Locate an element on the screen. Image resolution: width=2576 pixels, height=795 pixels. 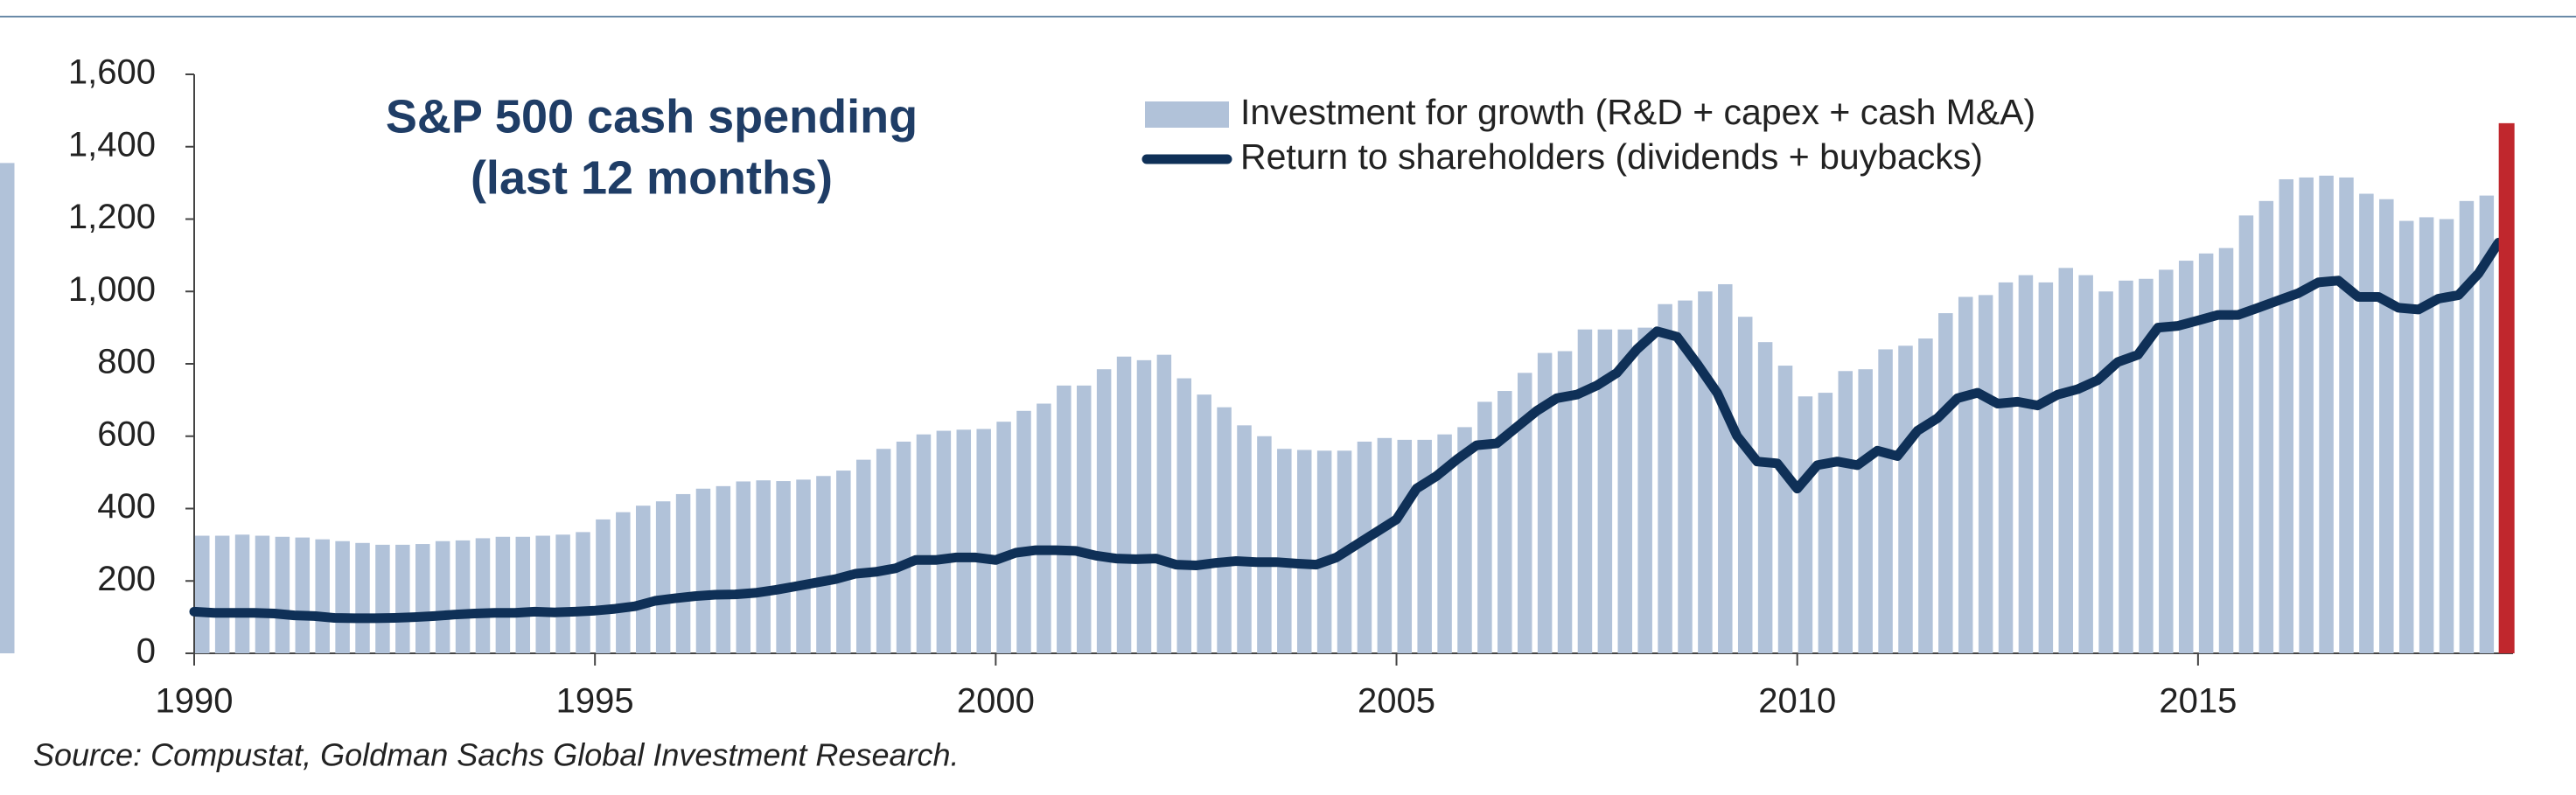
x-tick-label: 2015 is located at coordinates (2198, 701).